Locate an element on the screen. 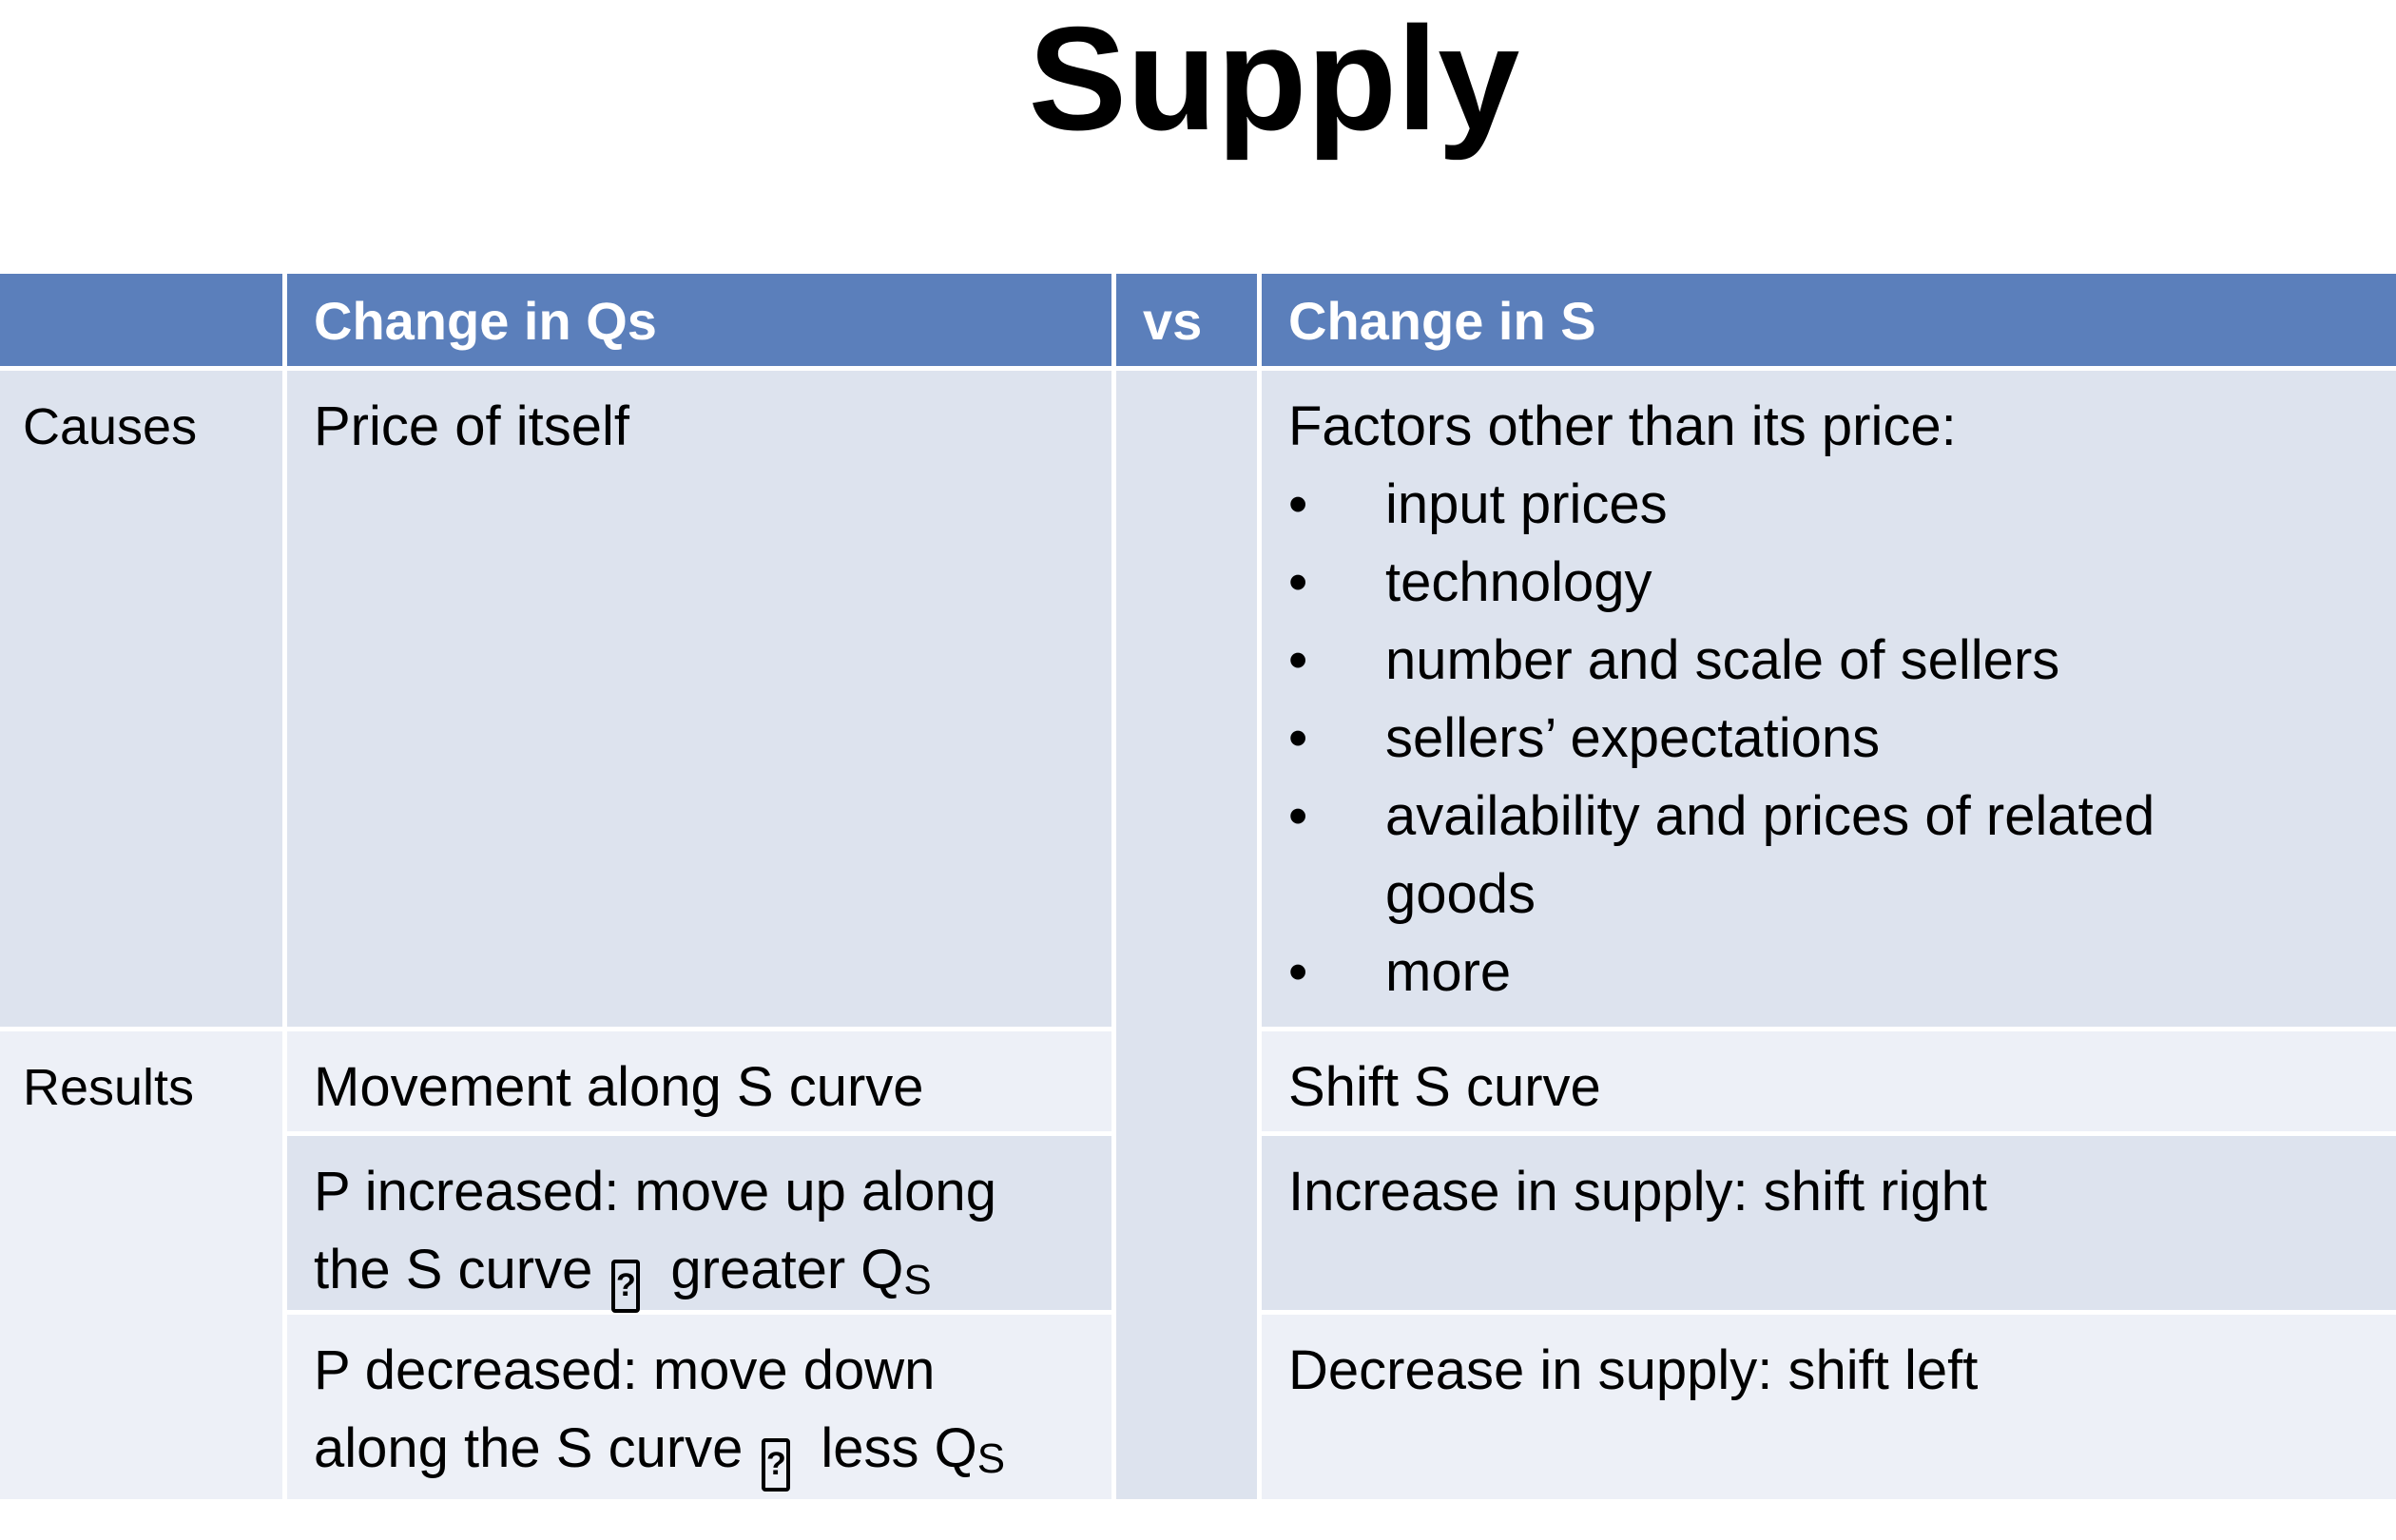  header-change-qs: Change in Qs is located at coordinates (699, 320).